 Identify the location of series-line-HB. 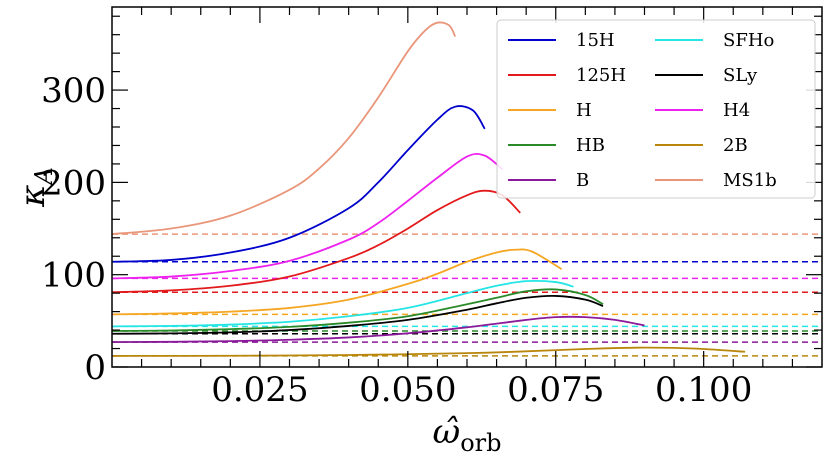
(357, 310).